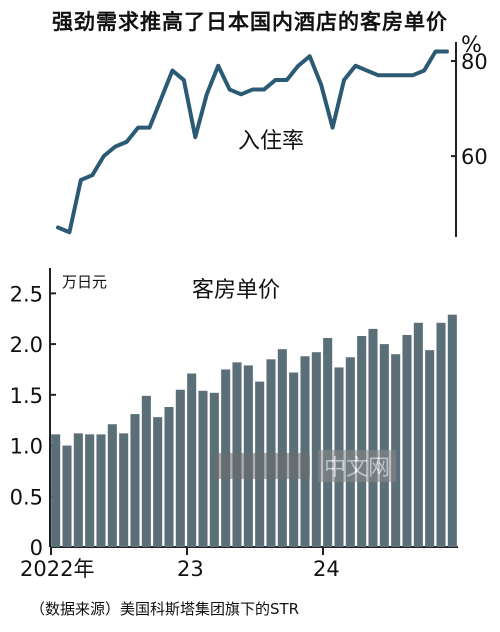 Image resolution: width=500 pixels, height=632 pixels. I want to click on room-rate-x-tick-label: 23, so click(190, 569).